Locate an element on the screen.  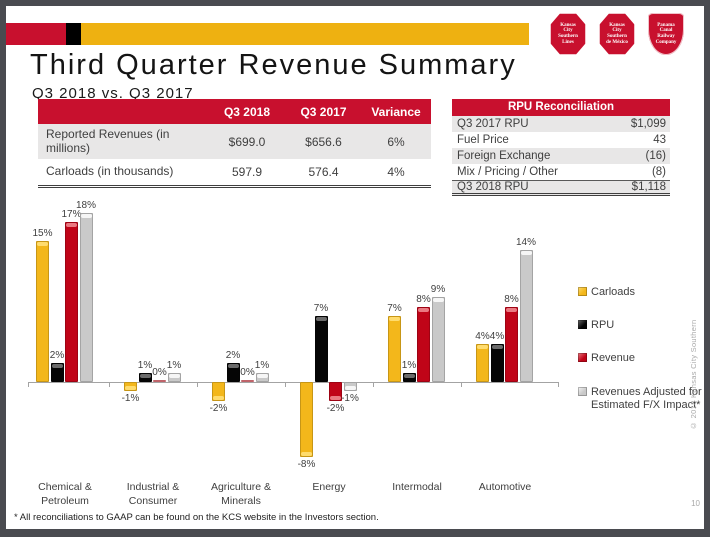
kansas-city-southern-mexico-logo: Kansas City Southern de México is located at coordinates (617, 34).